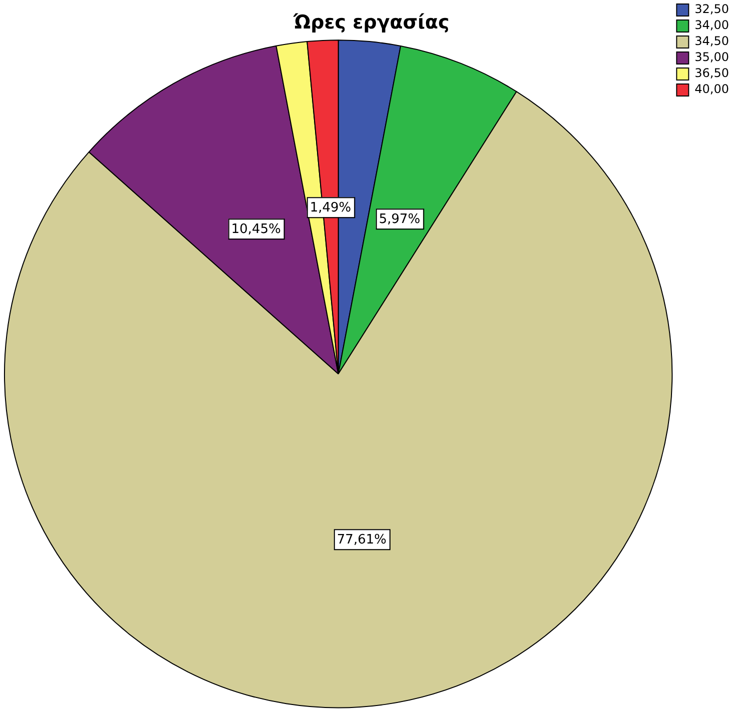 The height and width of the screenshot is (711, 743). I want to click on legend-label: 34,50, so click(712, 41).